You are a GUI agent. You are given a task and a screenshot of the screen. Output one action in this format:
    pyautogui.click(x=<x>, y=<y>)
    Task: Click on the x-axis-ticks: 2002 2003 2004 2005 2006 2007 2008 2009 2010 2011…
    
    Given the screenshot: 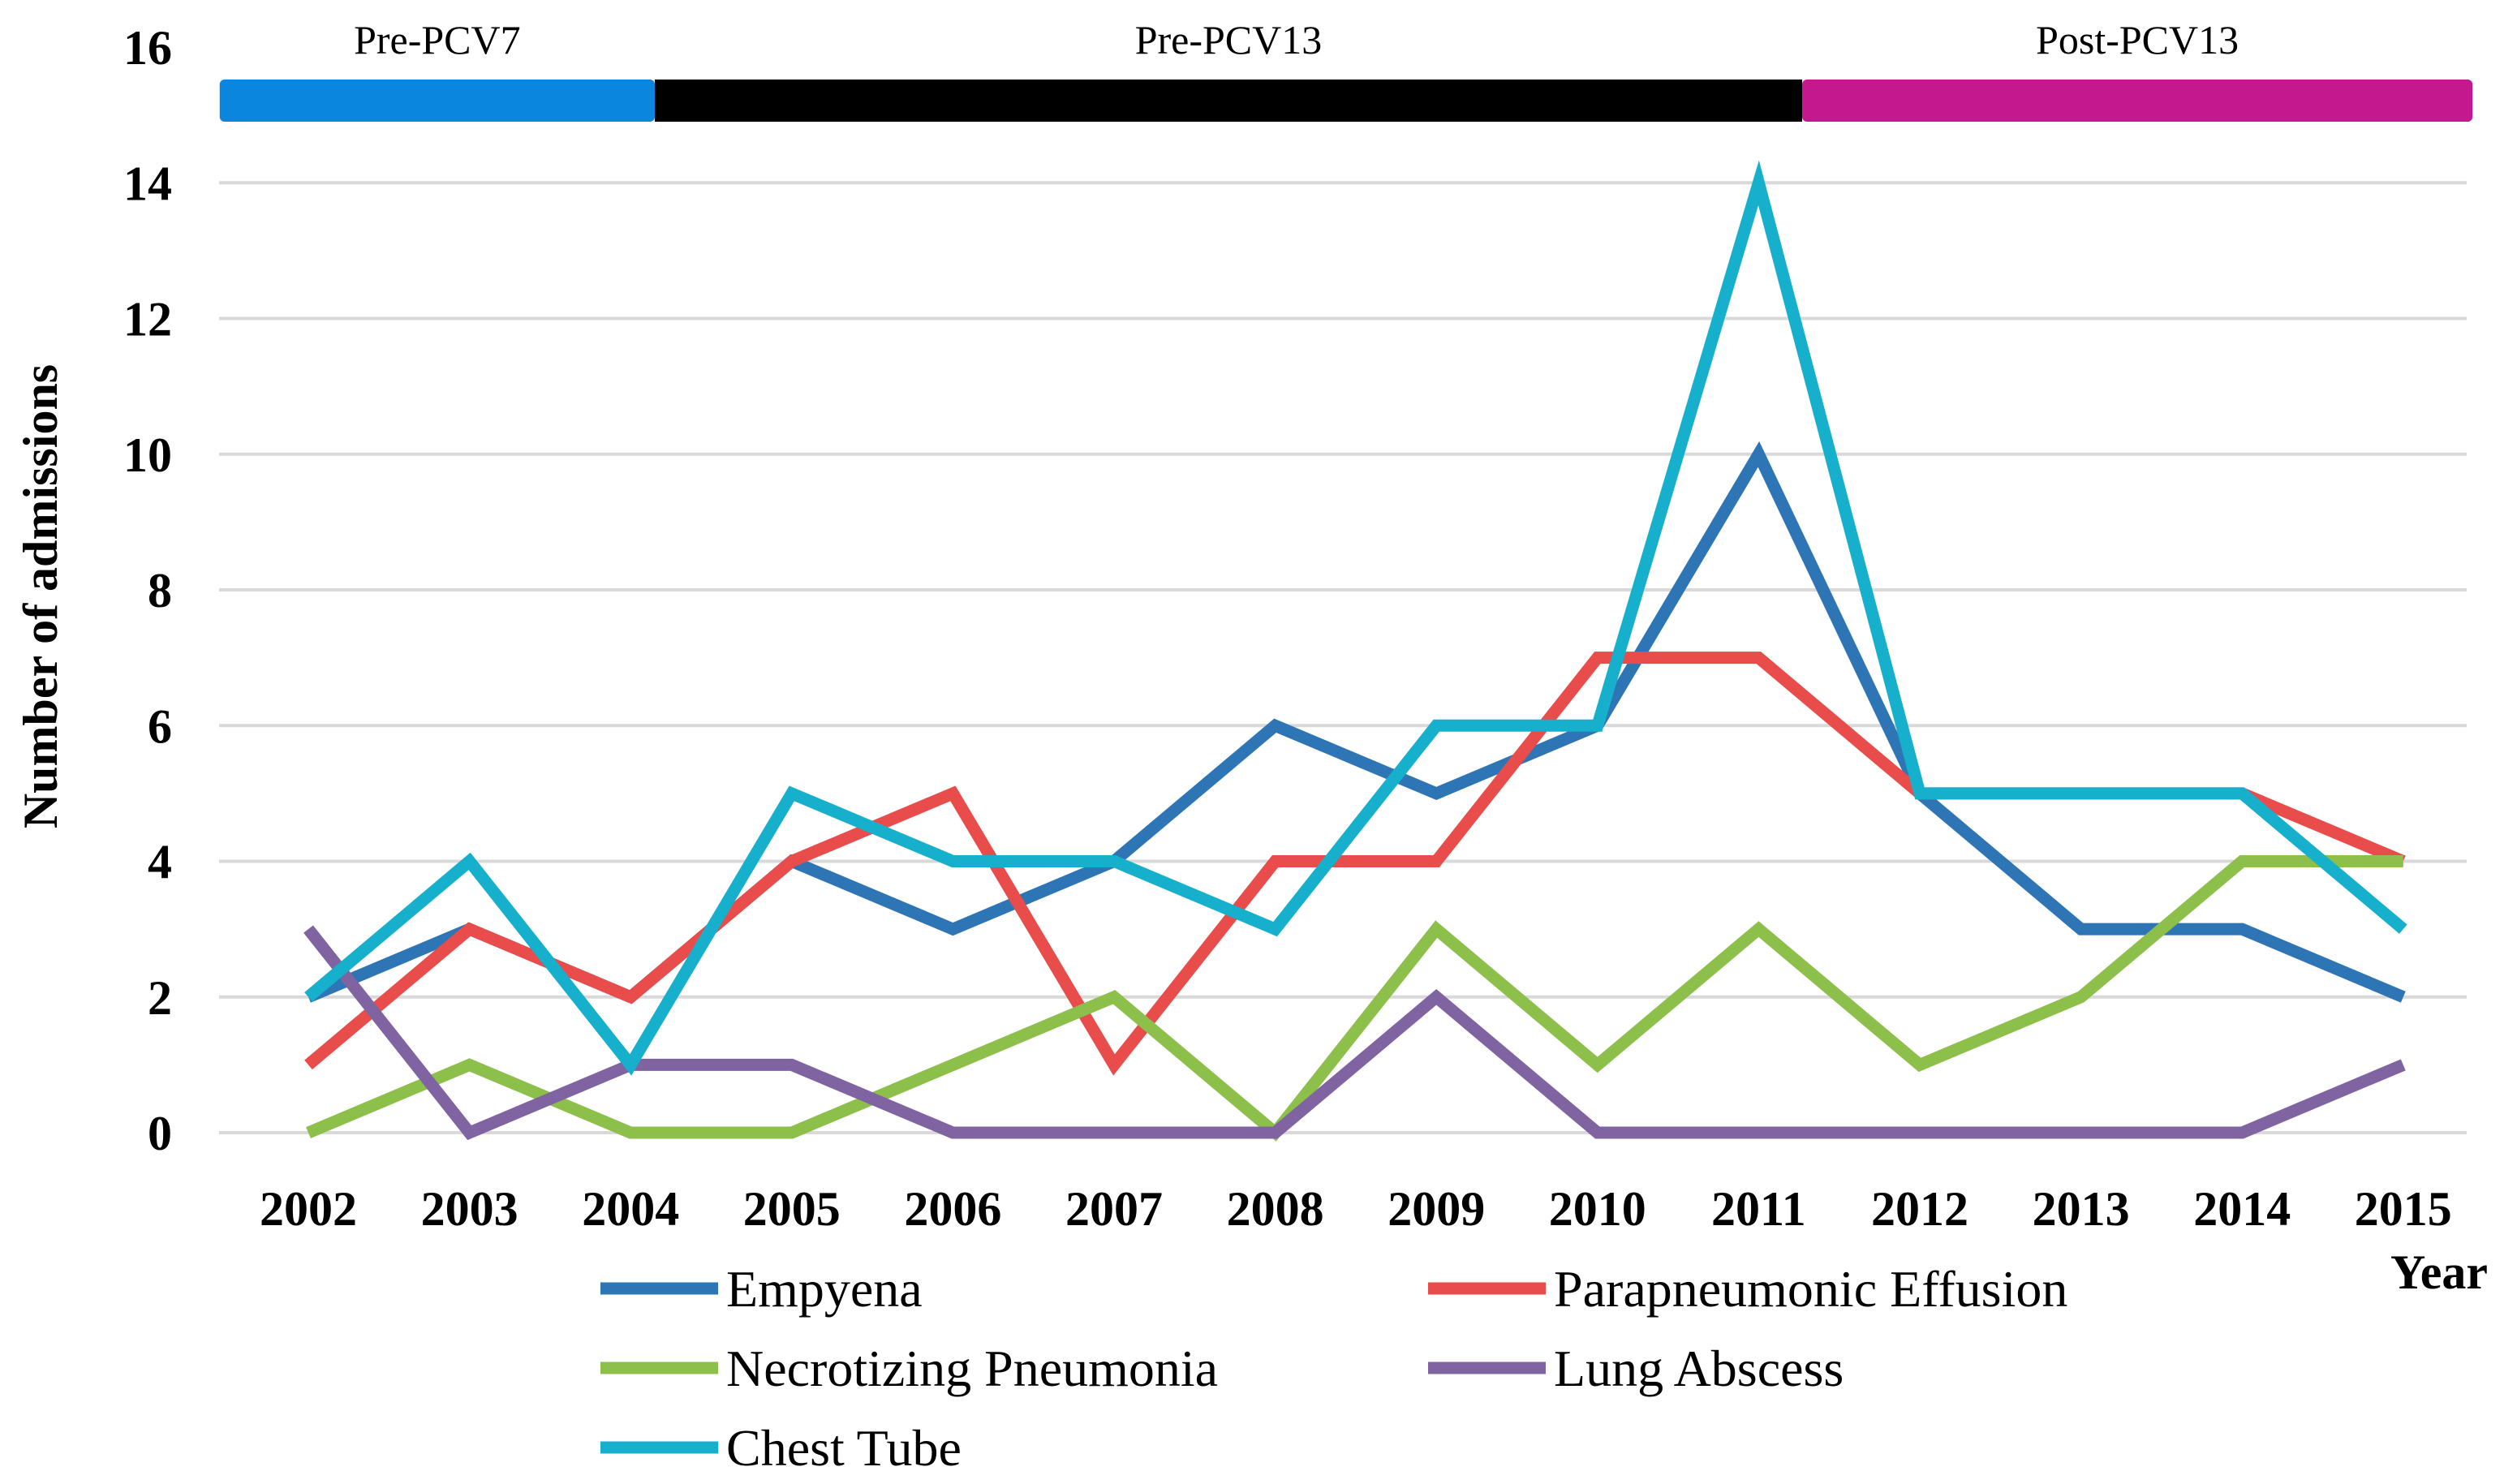 What is the action you would take?
    pyautogui.click(x=1356, y=1209)
    